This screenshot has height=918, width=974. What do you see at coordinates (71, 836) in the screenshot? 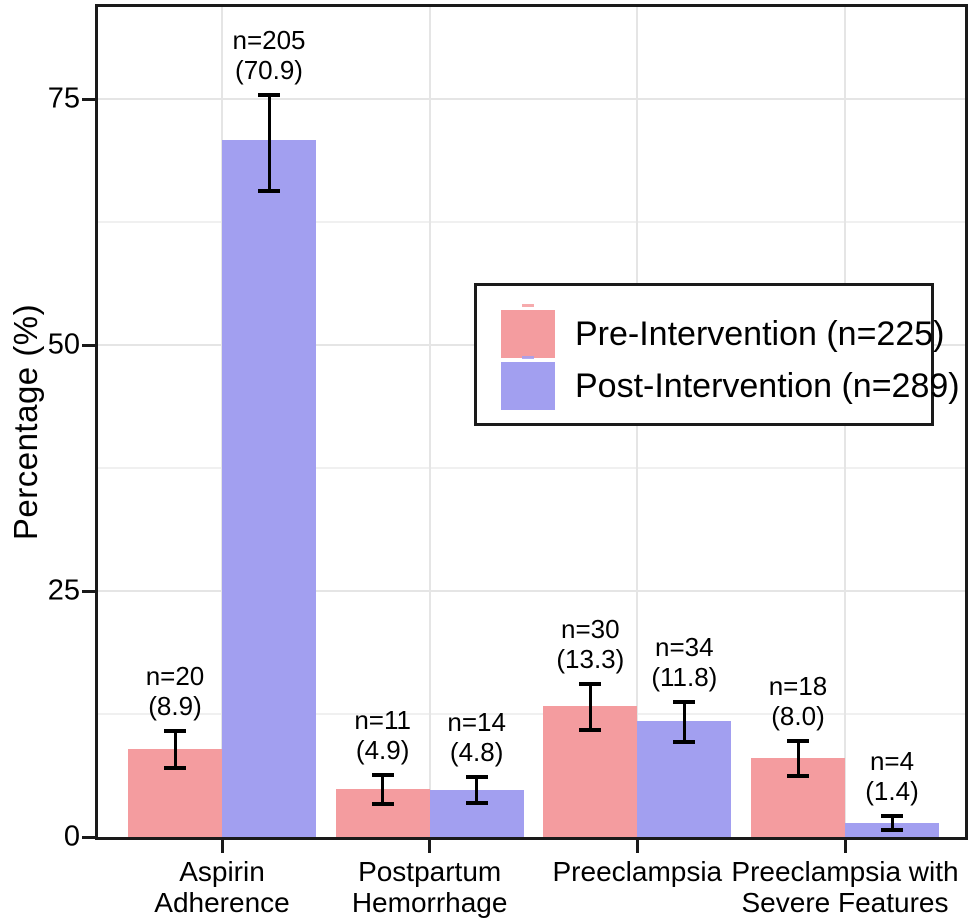
I see `y-tick-label: 0` at bounding box center [71, 836].